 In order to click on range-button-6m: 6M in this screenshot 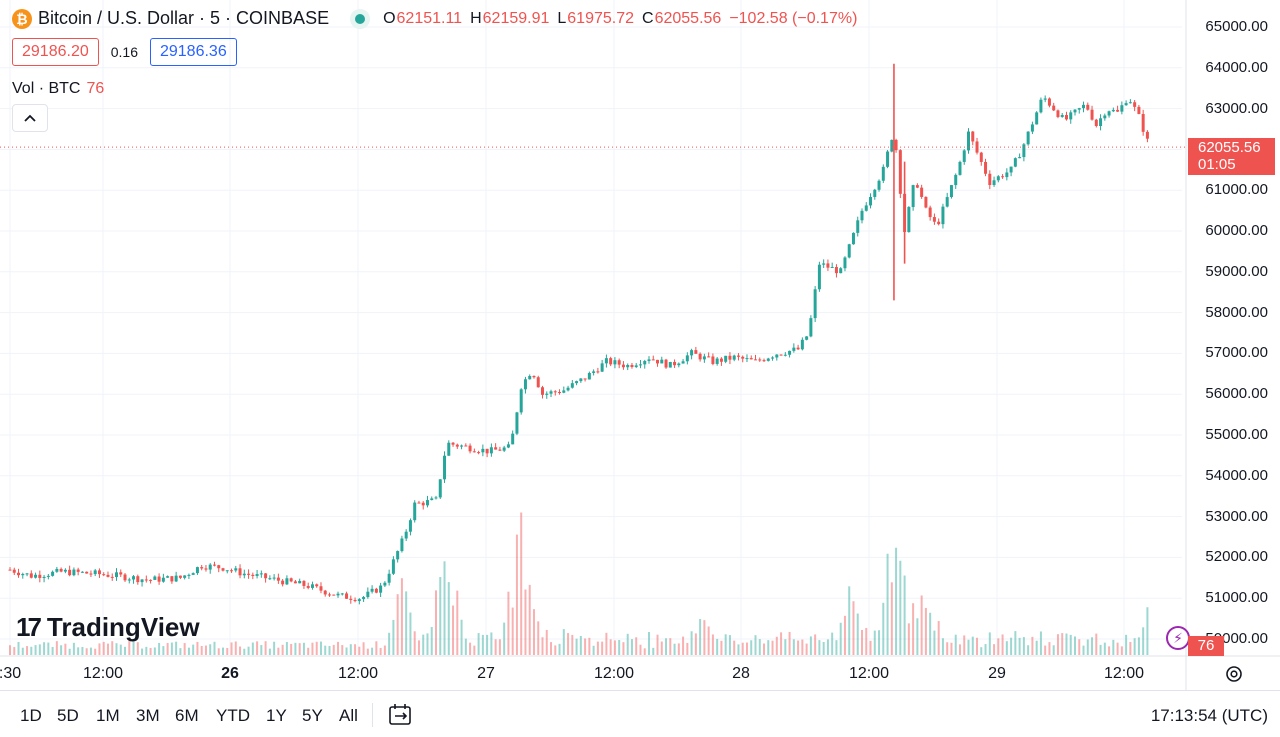, I will do `click(187, 715)`.